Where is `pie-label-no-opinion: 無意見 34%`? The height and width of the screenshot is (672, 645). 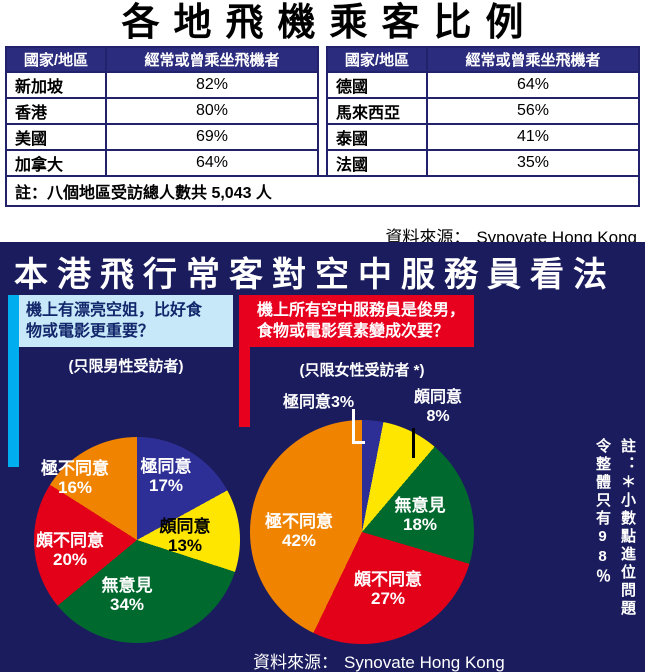
pie-label-no-opinion: 無意見 34% is located at coordinates (127, 595).